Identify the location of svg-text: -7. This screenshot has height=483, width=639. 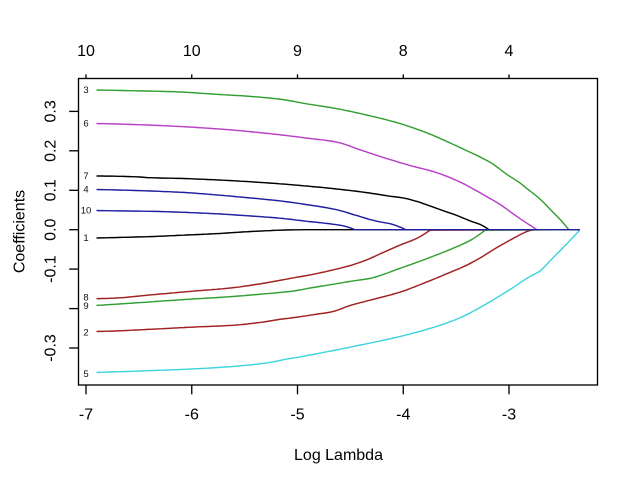
(86, 415).